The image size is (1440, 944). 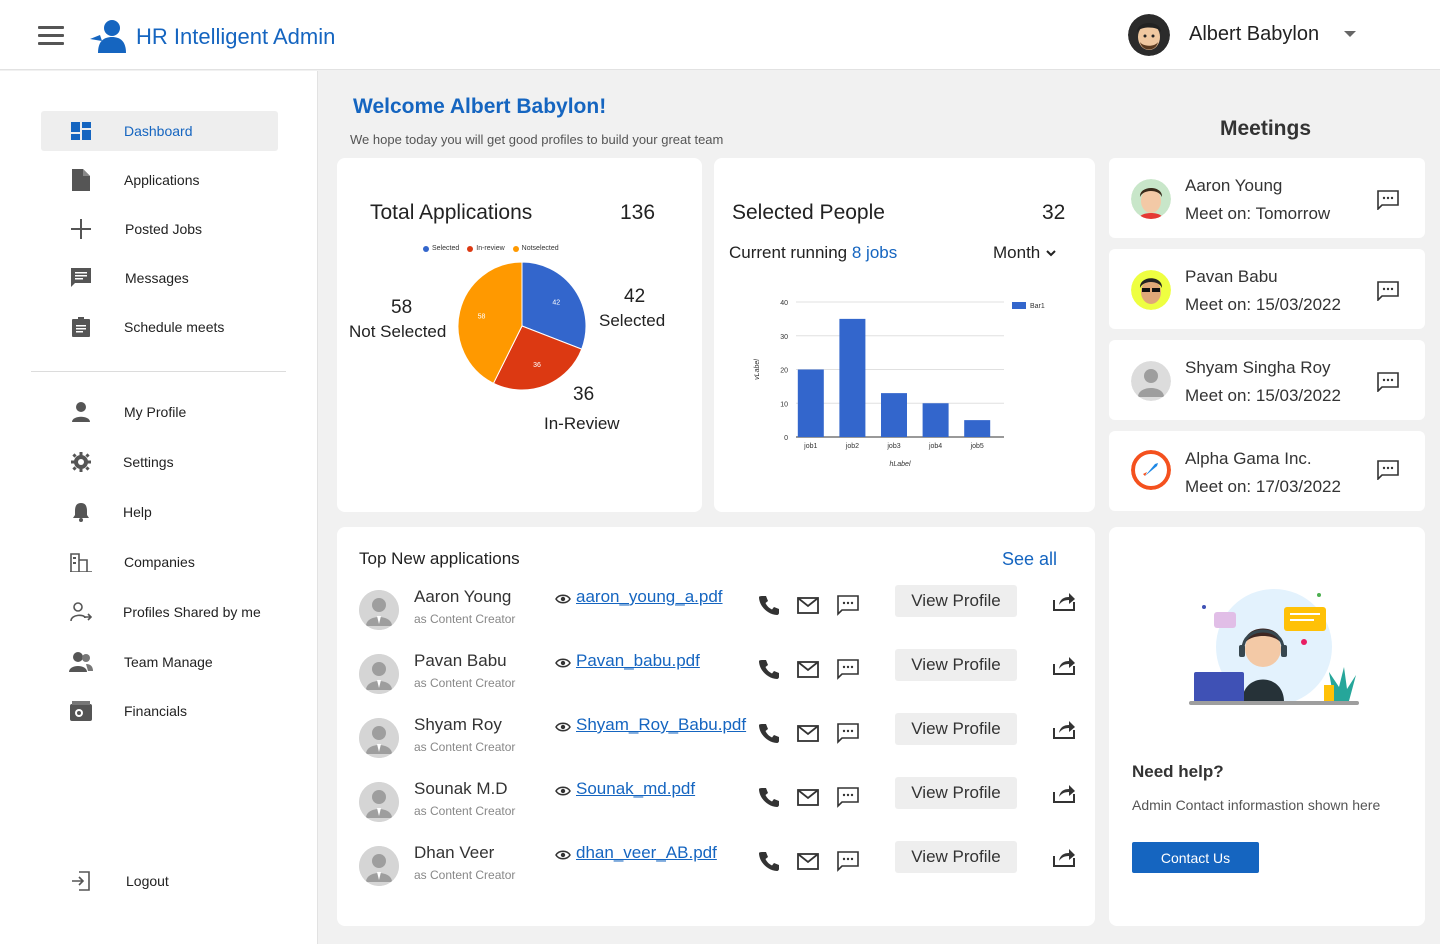 What do you see at coordinates (1263, 304) in the screenshot?
I see `meeting-time: Meet on: 15/03/2022` at bounding box center [1263, 304].